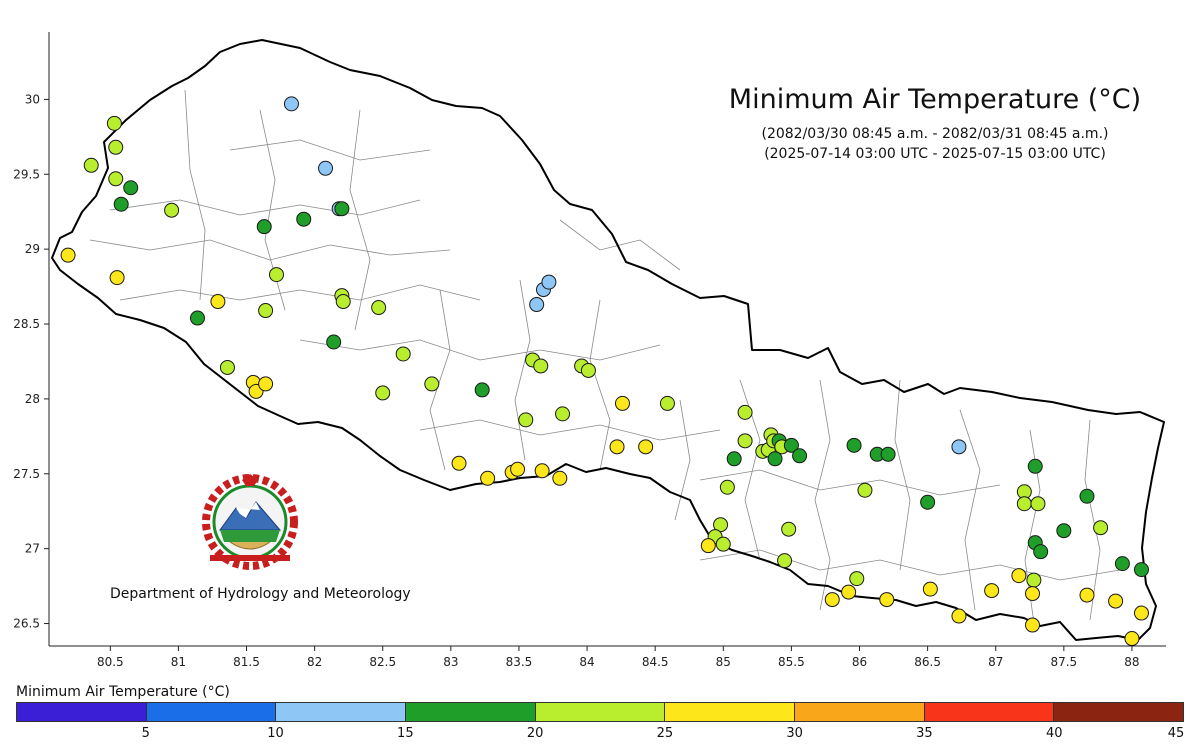 The width and height of the screenshot is (1200, 756). What do you see at coordinates (145, 733) in the screenshot?
I see `colorbar-tick-label: 5` at bounding box center [145, 733].